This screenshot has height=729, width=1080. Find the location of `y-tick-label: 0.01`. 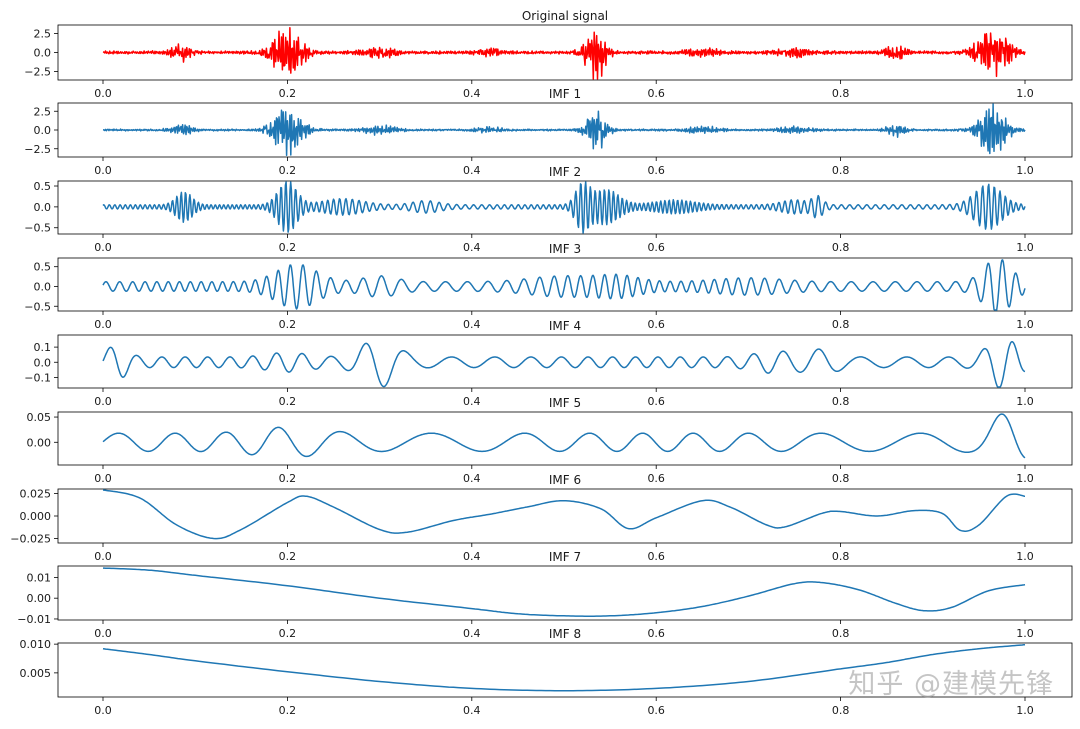

y-tick-label: 0.01 is located at coordinates (39, 577).